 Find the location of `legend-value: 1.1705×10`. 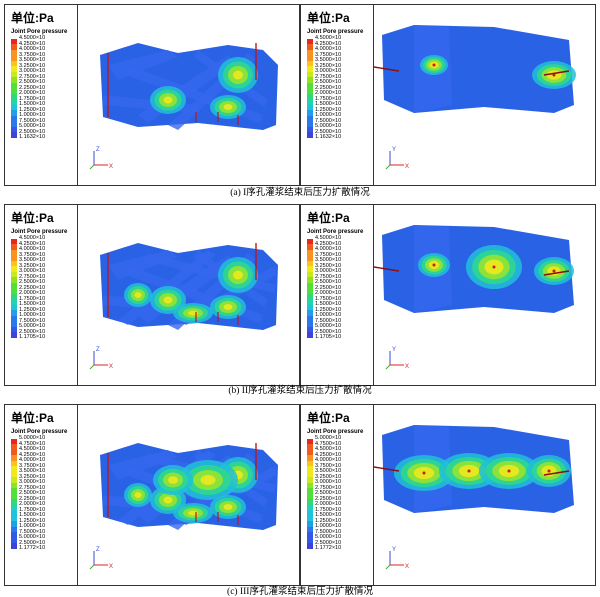

legend-value: 1.1705×10 is located at coordinates (32, 337).